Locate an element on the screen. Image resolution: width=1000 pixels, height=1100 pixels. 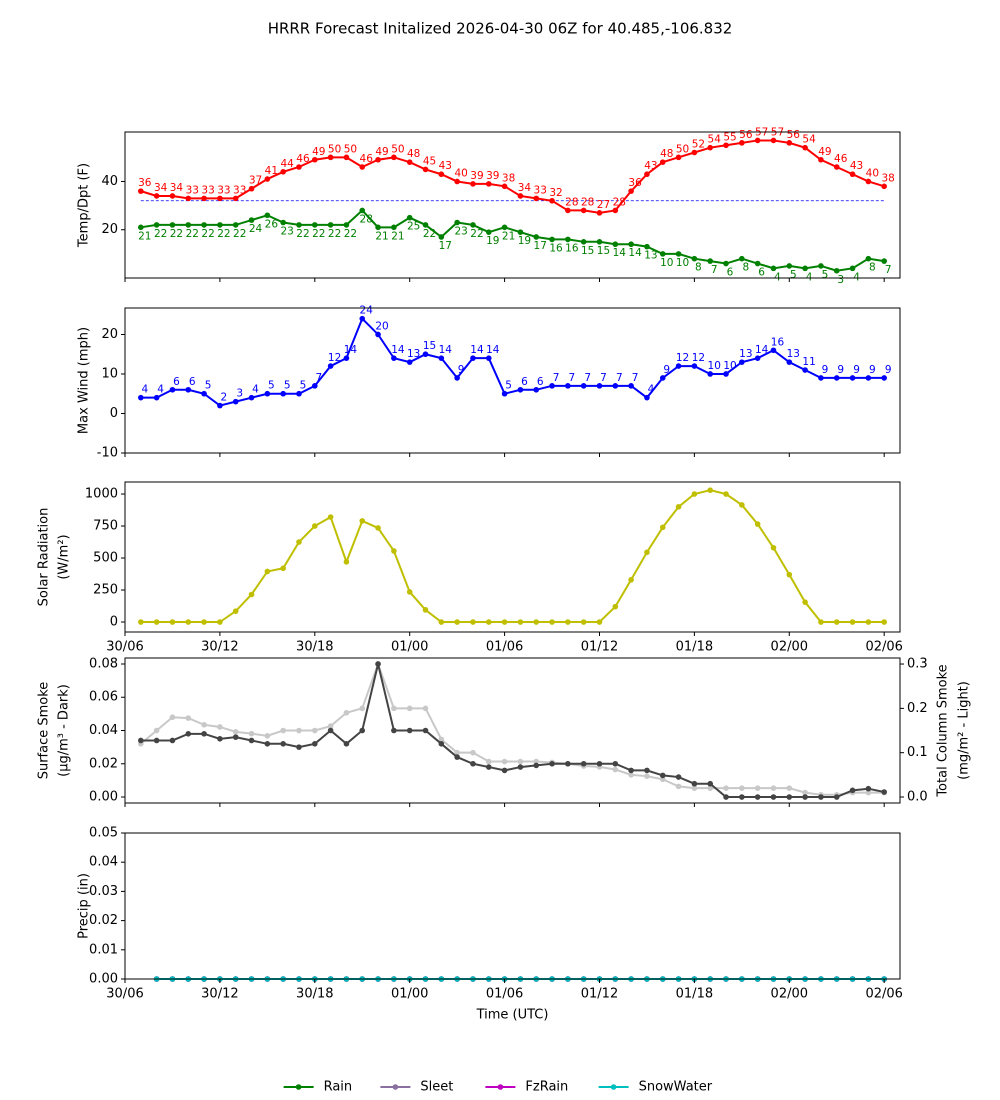
legend-label: Sleet is located at coordinates (436, 1087).